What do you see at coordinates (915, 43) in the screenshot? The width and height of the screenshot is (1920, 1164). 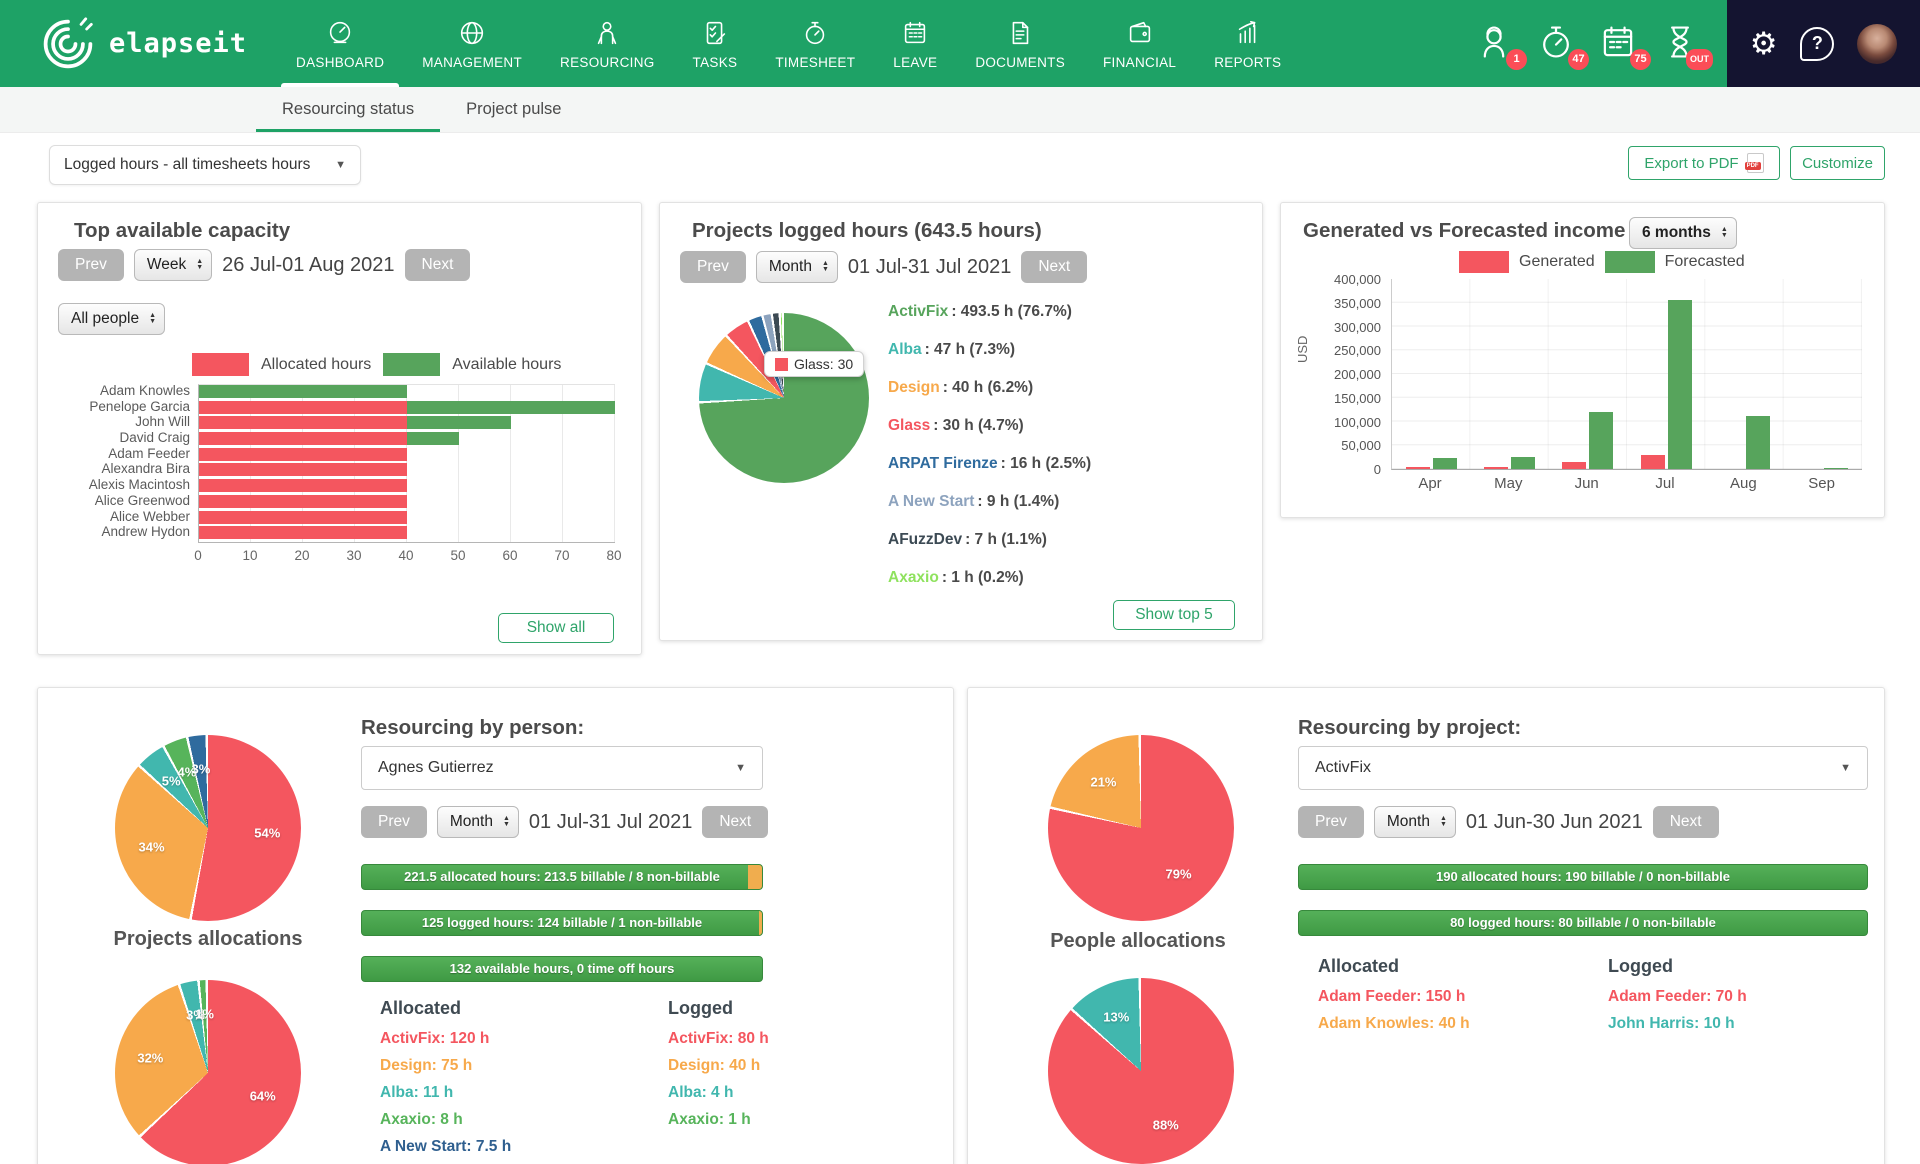 I see `nav-item-leave: LEAVE` at bounding box center [915, 43].